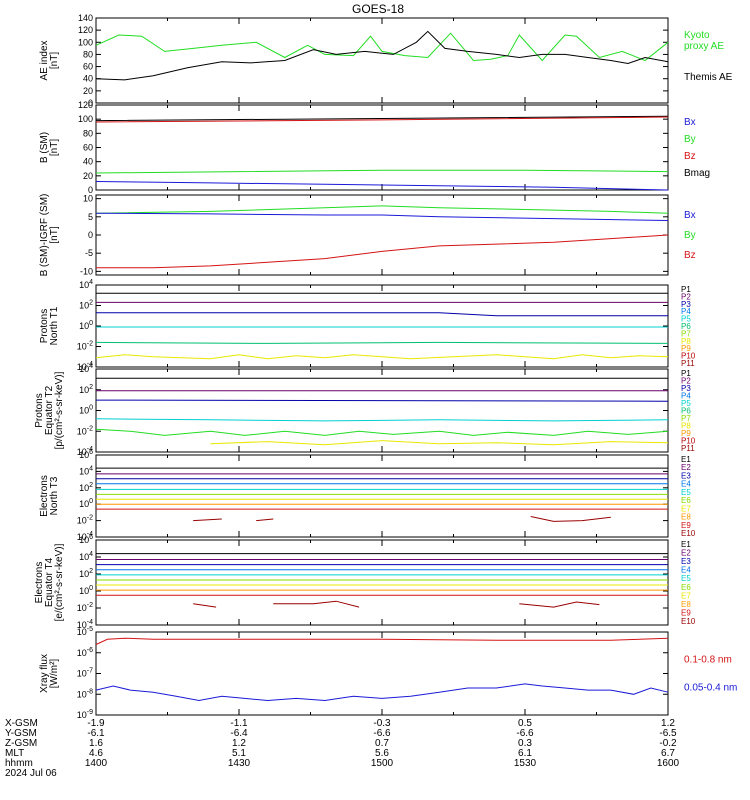 Image resolution: width=750 pixels, height=800 pixels. I want to click on y-axis-label: AE index, so click(44, 60).